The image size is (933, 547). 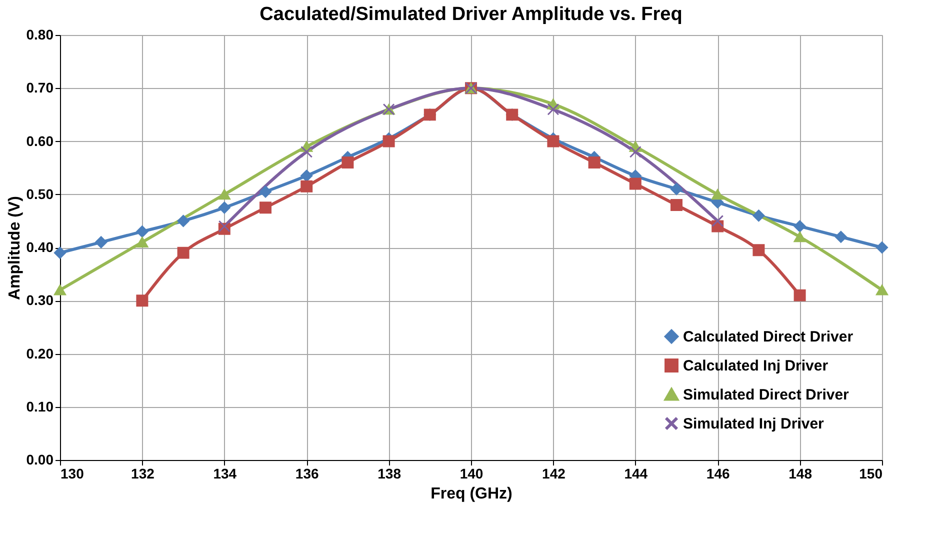 What do you see at coordinates (40, 460) in the screenshot?
I see `y-tick-label: 0.00` at bounding box center [40, 460].